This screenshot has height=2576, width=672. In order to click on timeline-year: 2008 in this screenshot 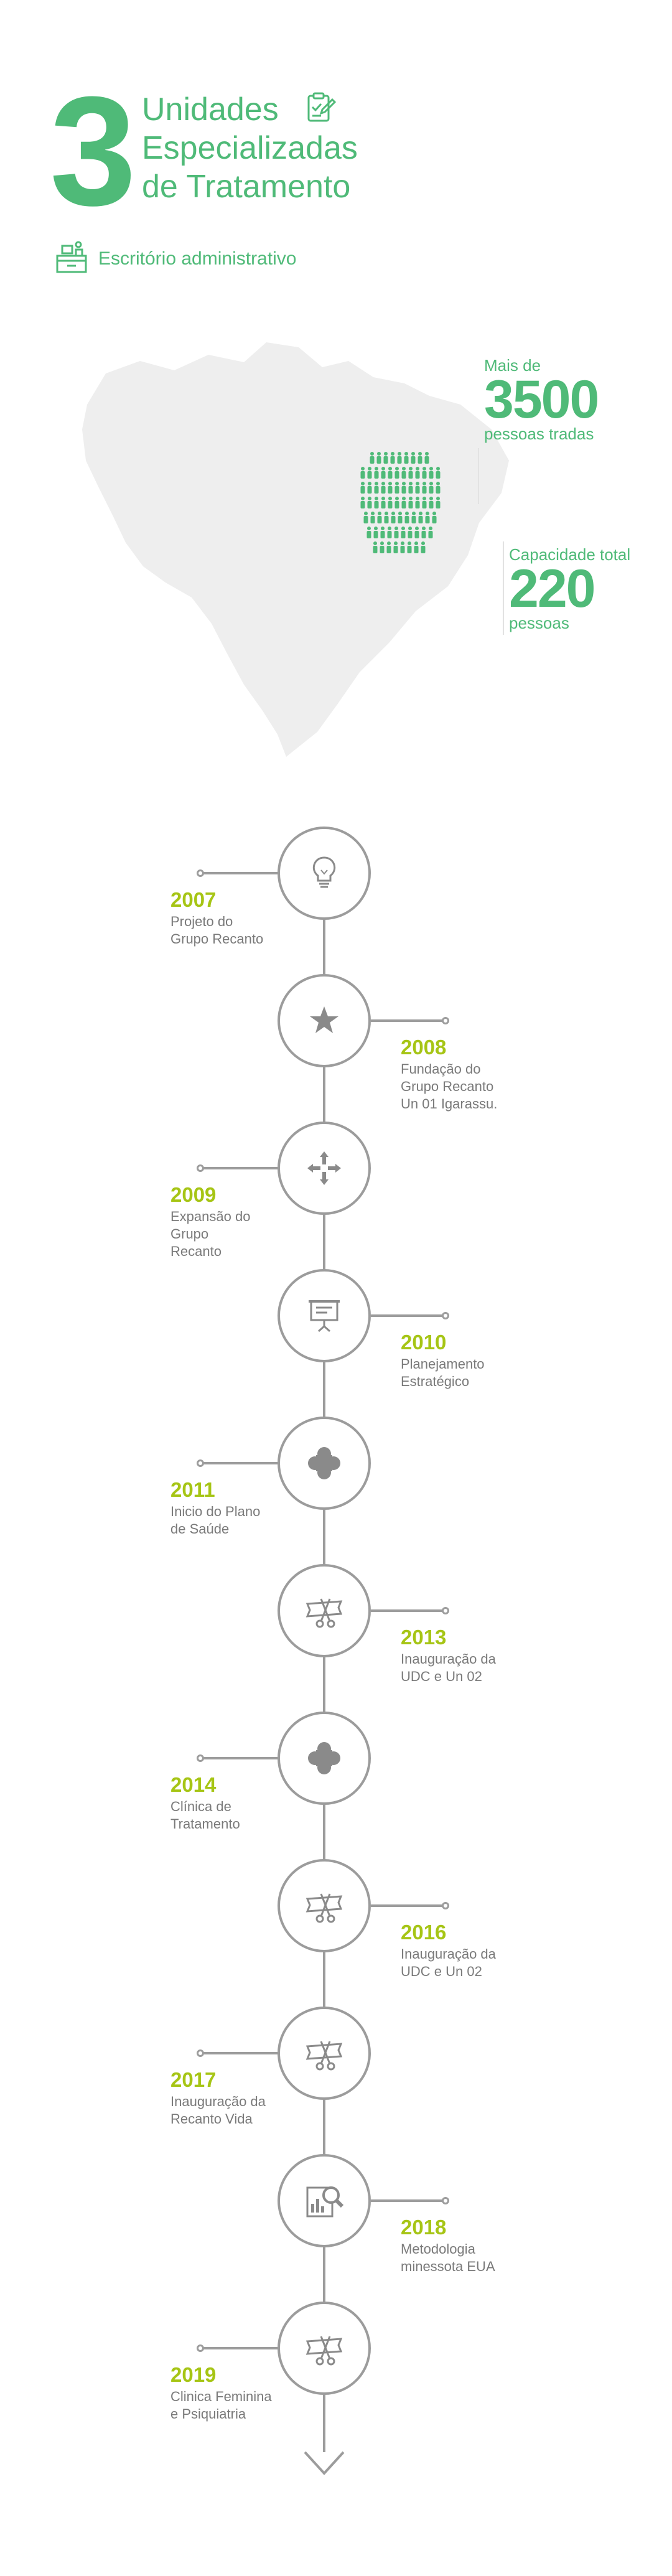, I will do `click(424, 1047)`.